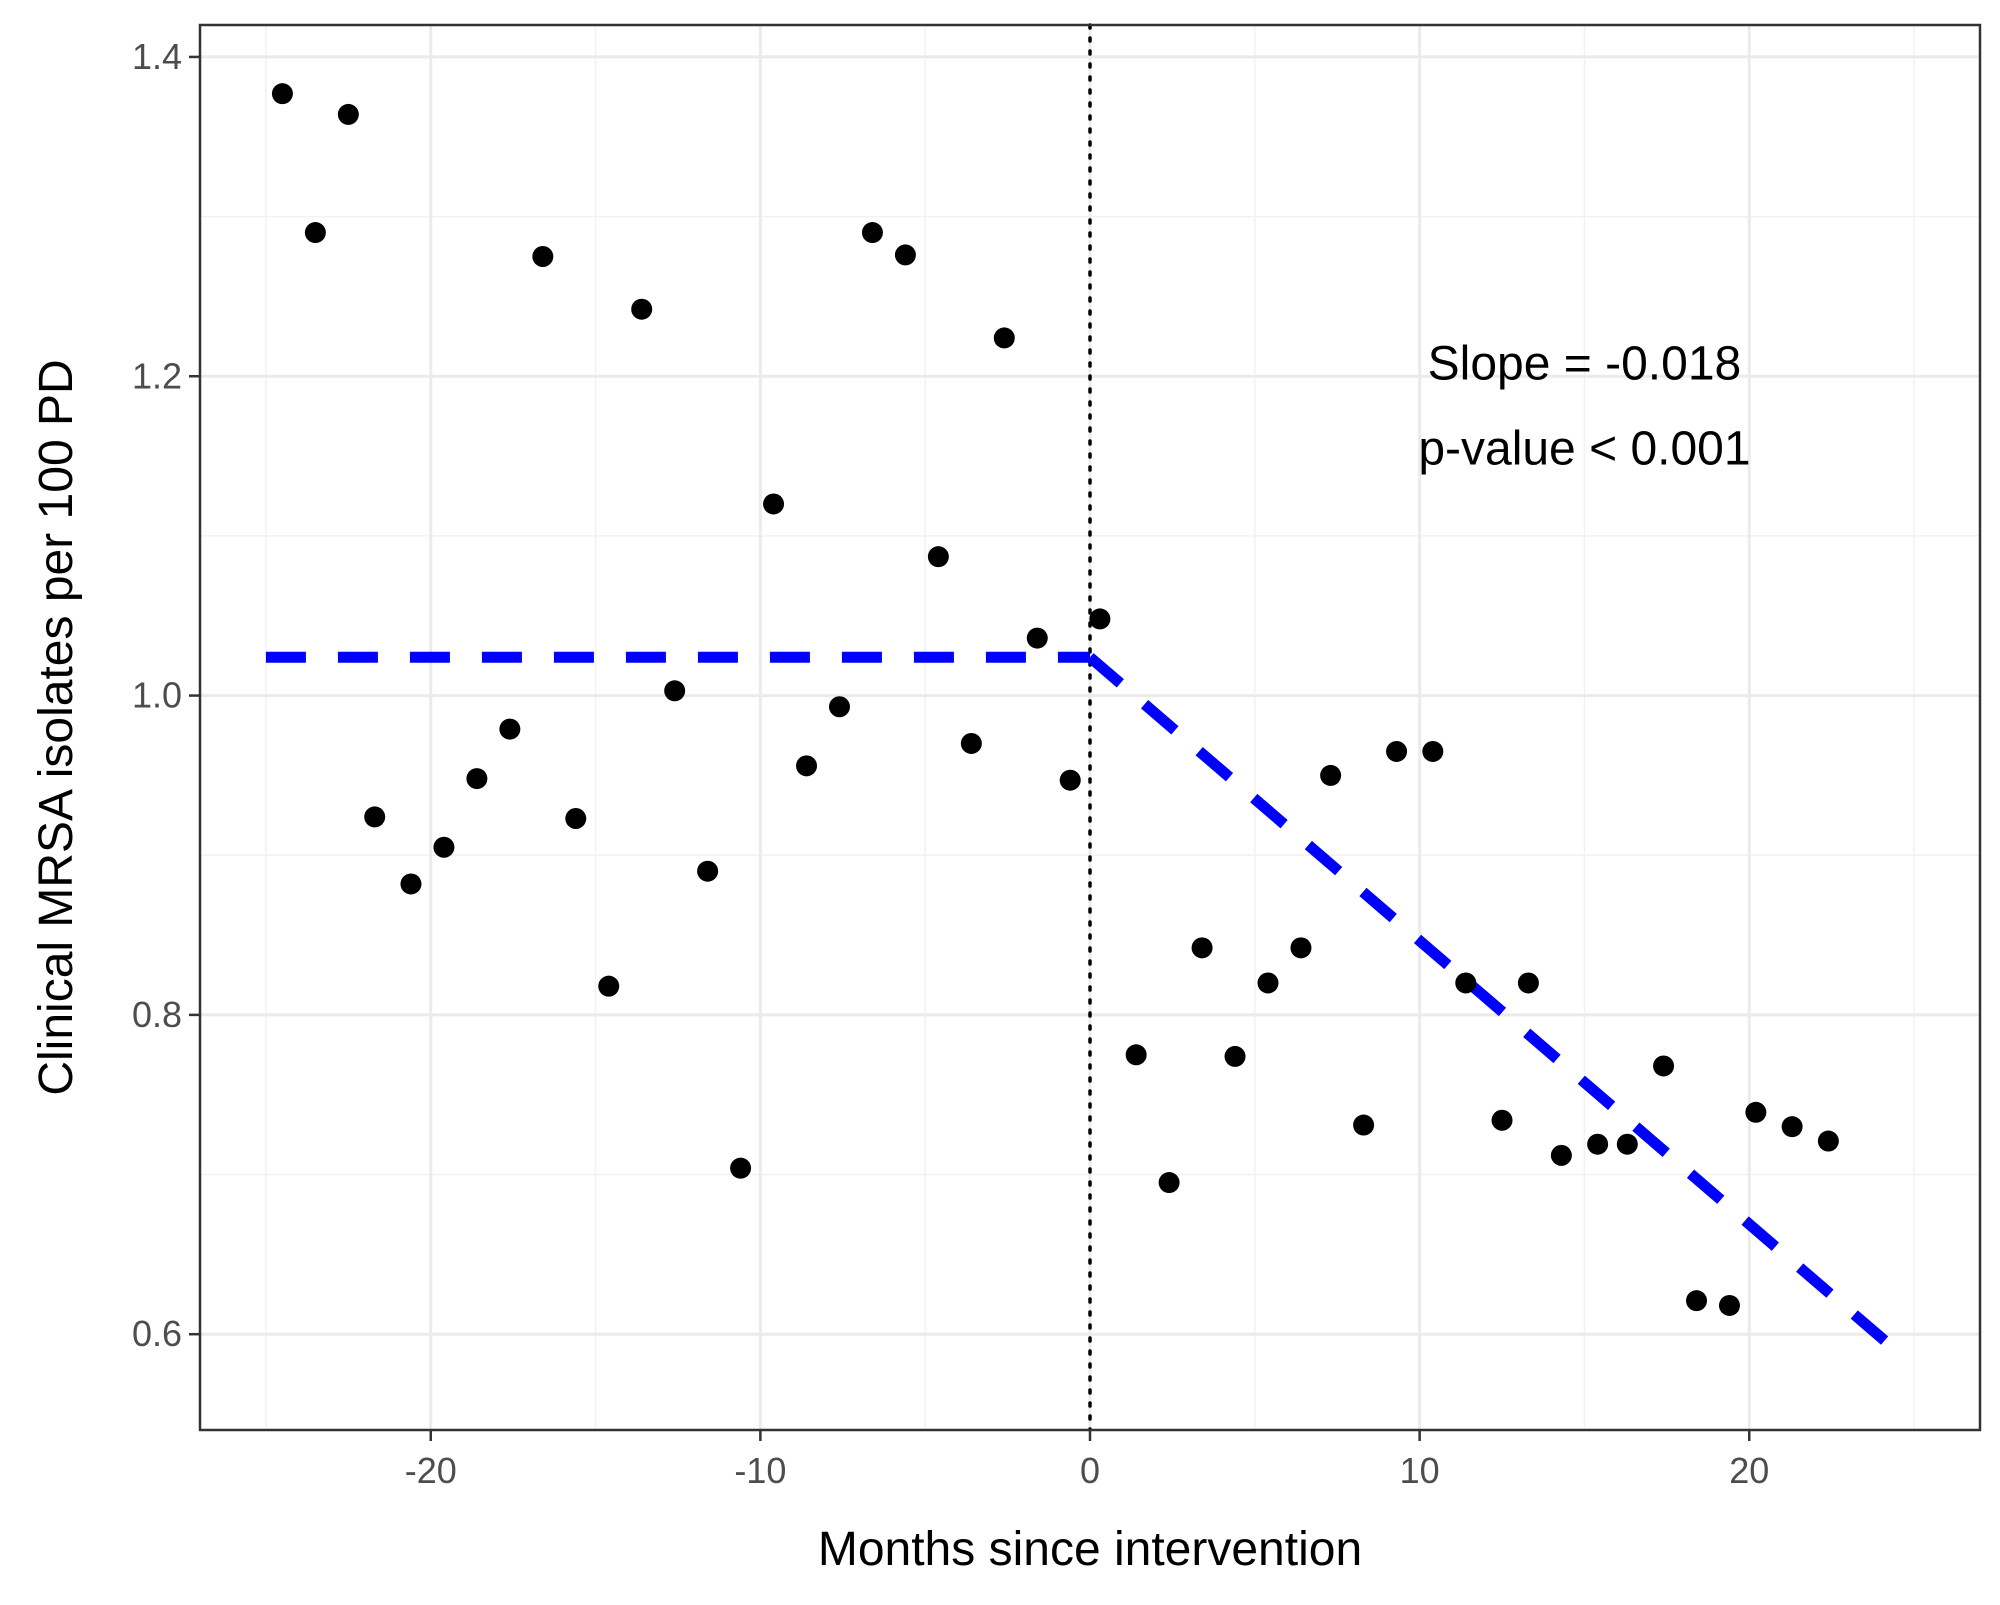  Describe the element at coordinates (1585, 363) in the screenshot. I see `annotation-slope: Slope = -0.018` at that location.